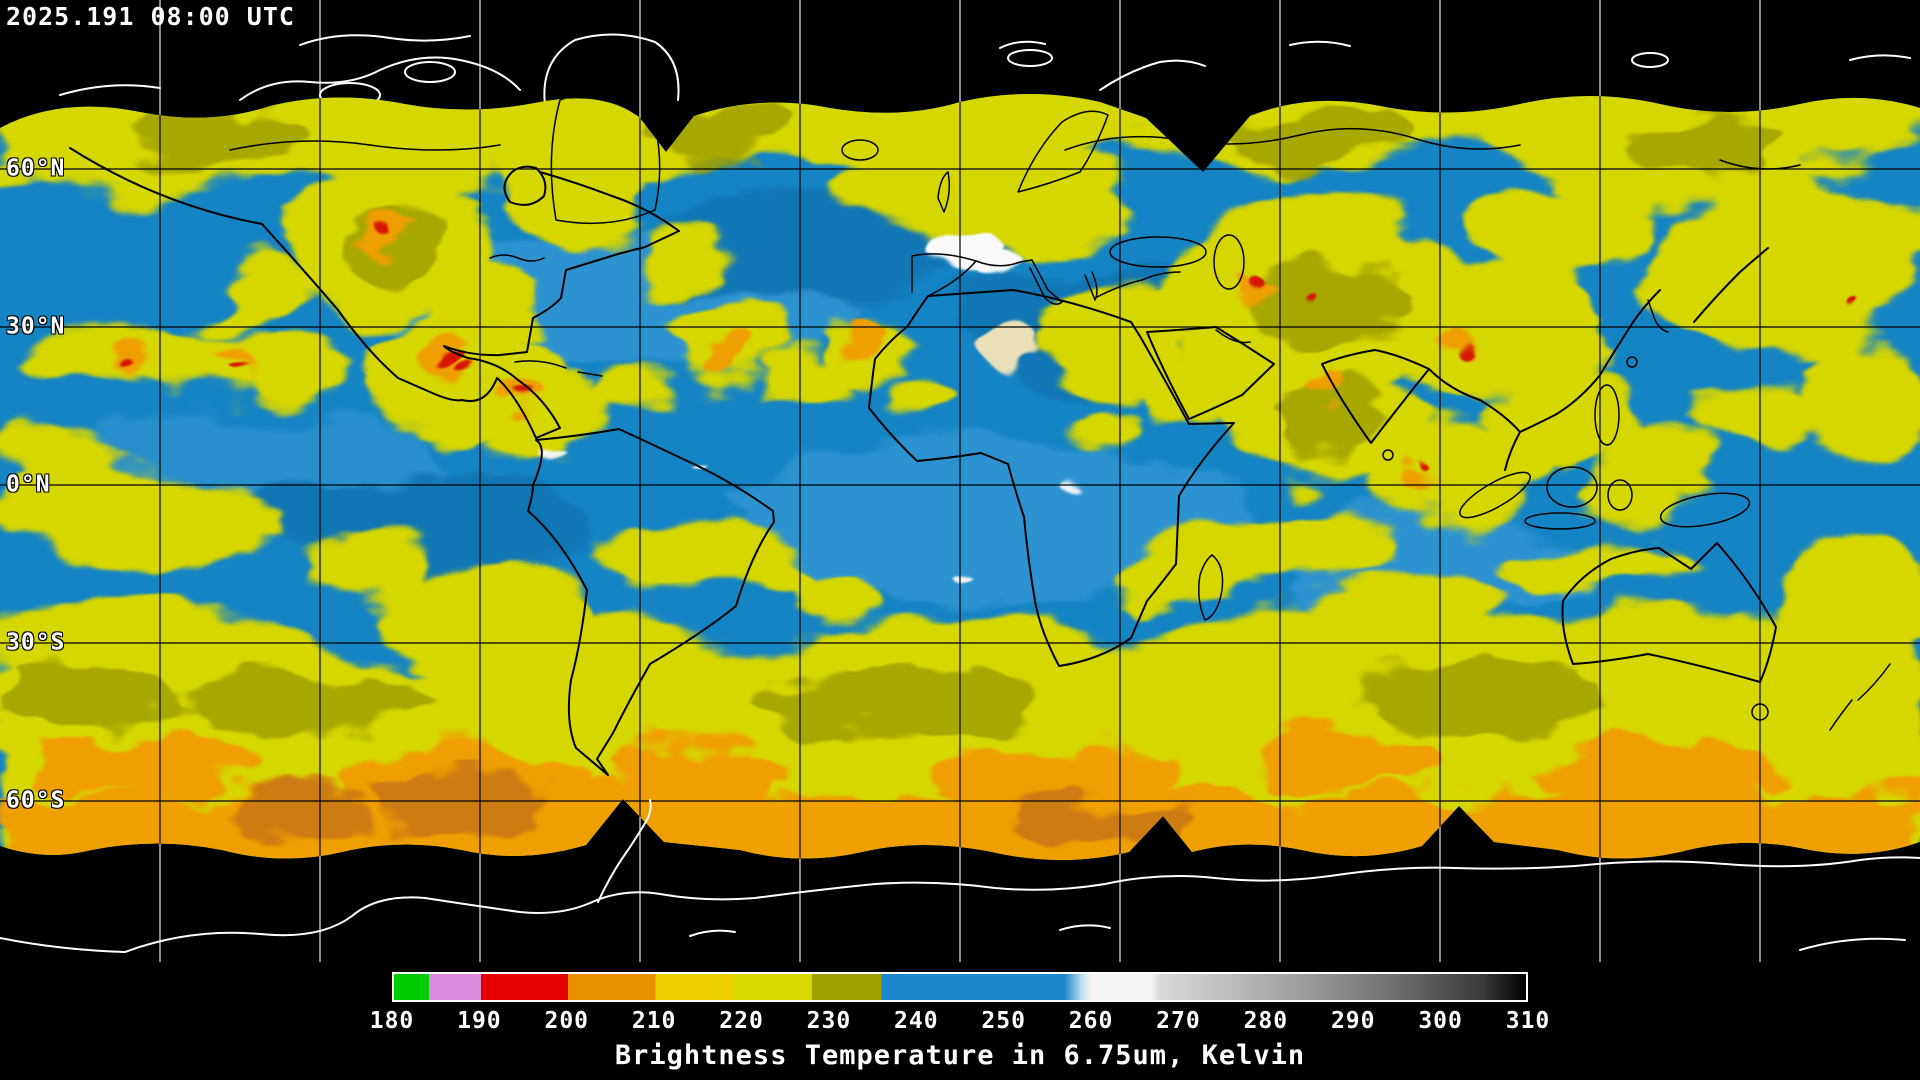  I want to click on colorbar-tick-label: 220, so click(741, 1021).